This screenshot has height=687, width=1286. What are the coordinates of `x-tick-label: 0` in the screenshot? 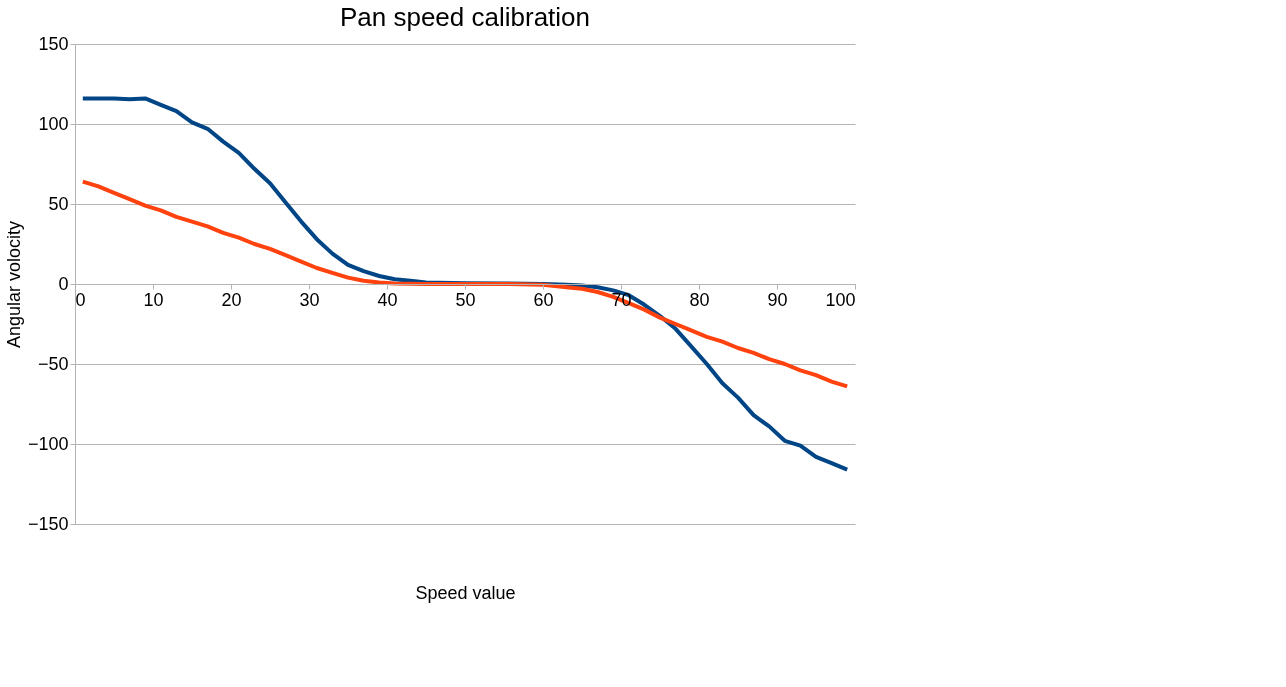 It's located at (80, 299).